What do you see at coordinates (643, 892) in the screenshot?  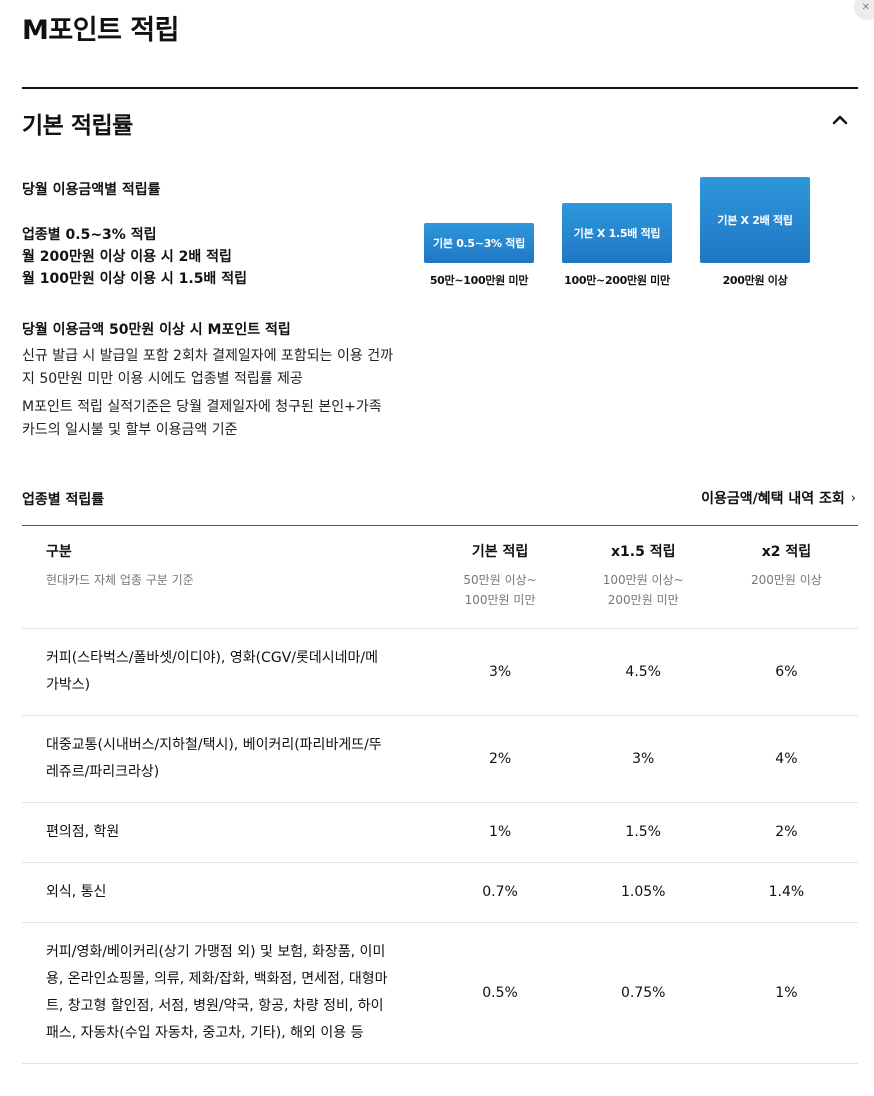 I see `rate-value: 1.05%` at bounding box center [643, 892].